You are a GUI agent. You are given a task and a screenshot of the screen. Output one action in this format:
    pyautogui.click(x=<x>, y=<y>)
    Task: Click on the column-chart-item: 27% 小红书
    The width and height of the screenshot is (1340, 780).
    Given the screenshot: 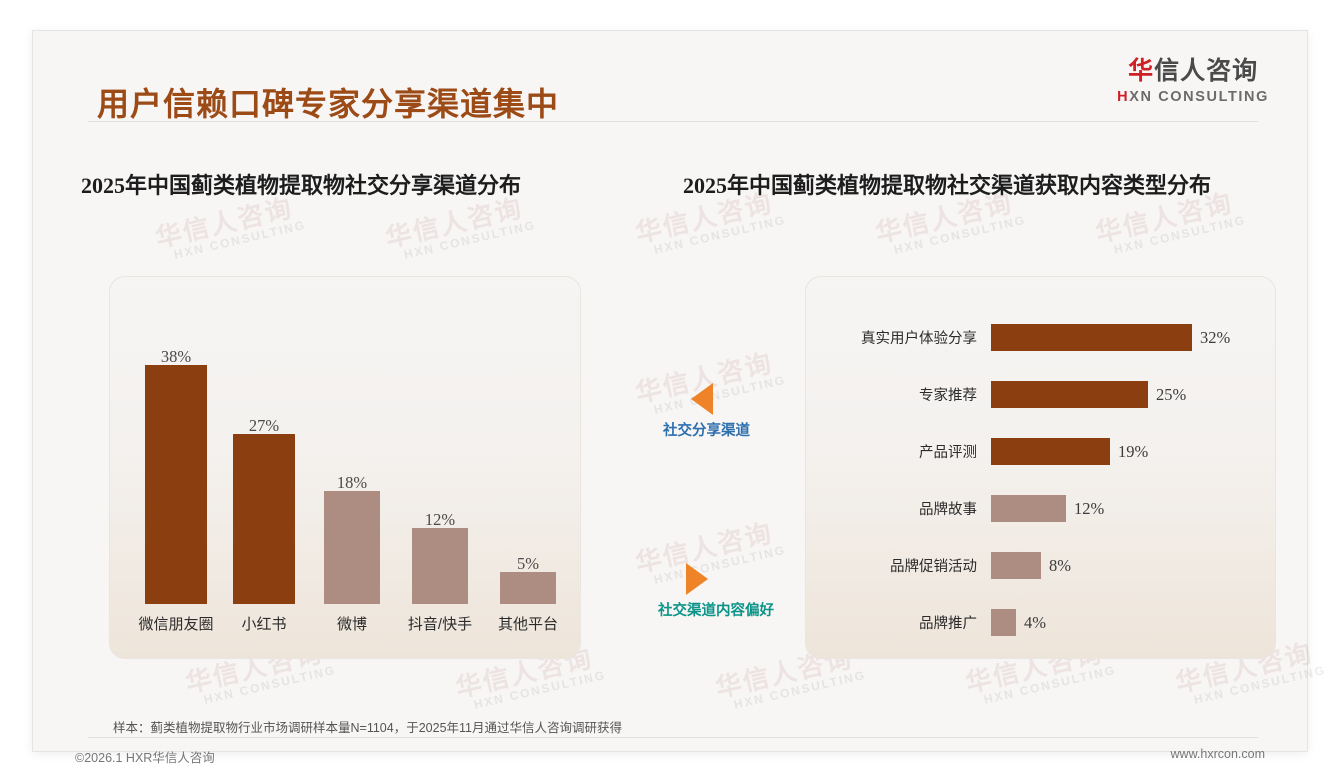 What is the action you would take?
    pyautogui.click(x=264, y=525)
    